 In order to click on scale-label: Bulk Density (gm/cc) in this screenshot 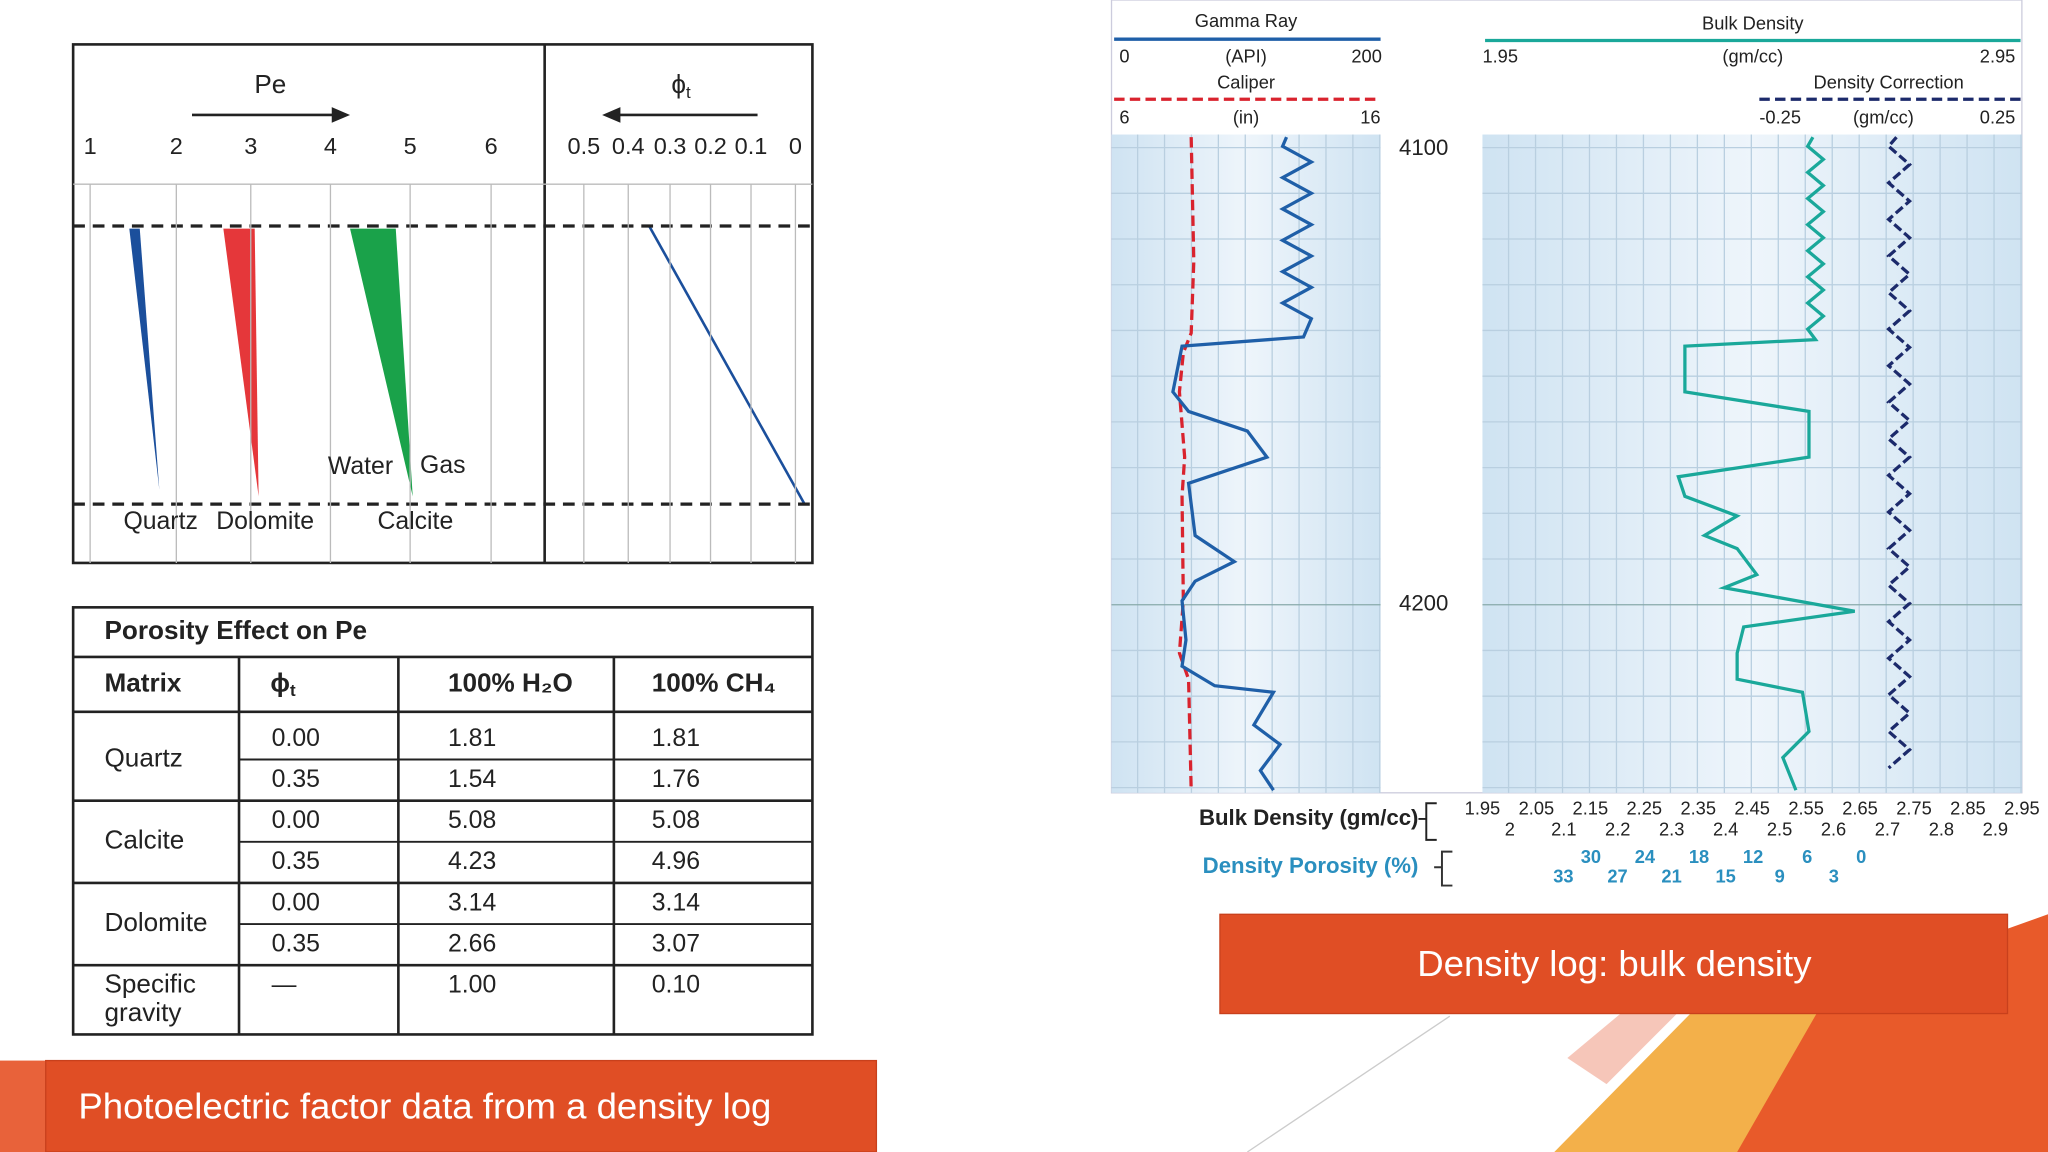, I will do `click(1308, 817)`.